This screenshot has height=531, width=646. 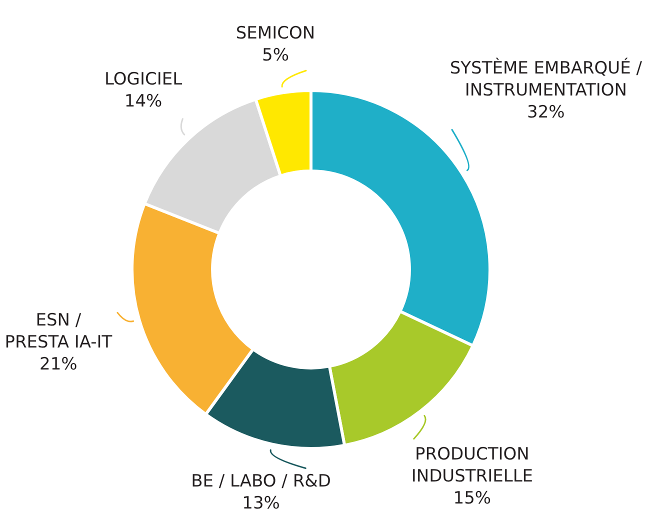 I want to click on data-label: 13%, so click(x=261, y=503).